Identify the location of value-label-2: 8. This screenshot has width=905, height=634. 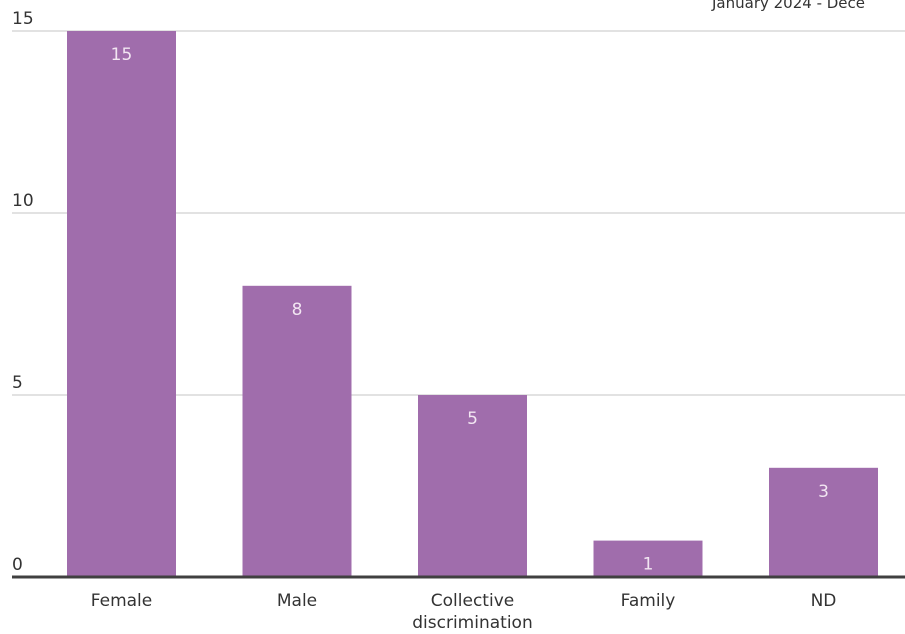
(297, 310).